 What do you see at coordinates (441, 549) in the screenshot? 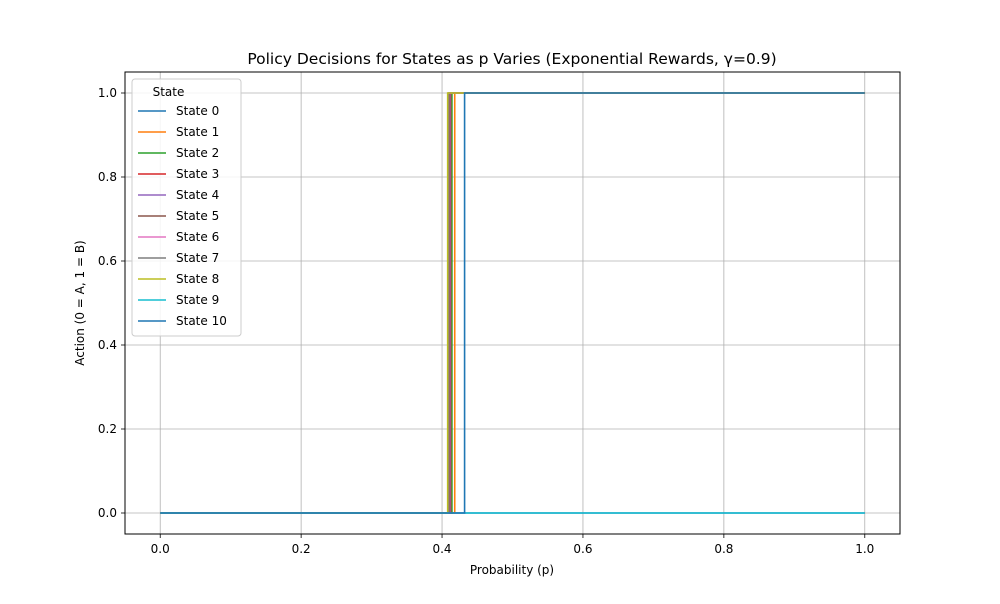
I see `x-tick-label: 0.4` at bounding box center [441, 549].